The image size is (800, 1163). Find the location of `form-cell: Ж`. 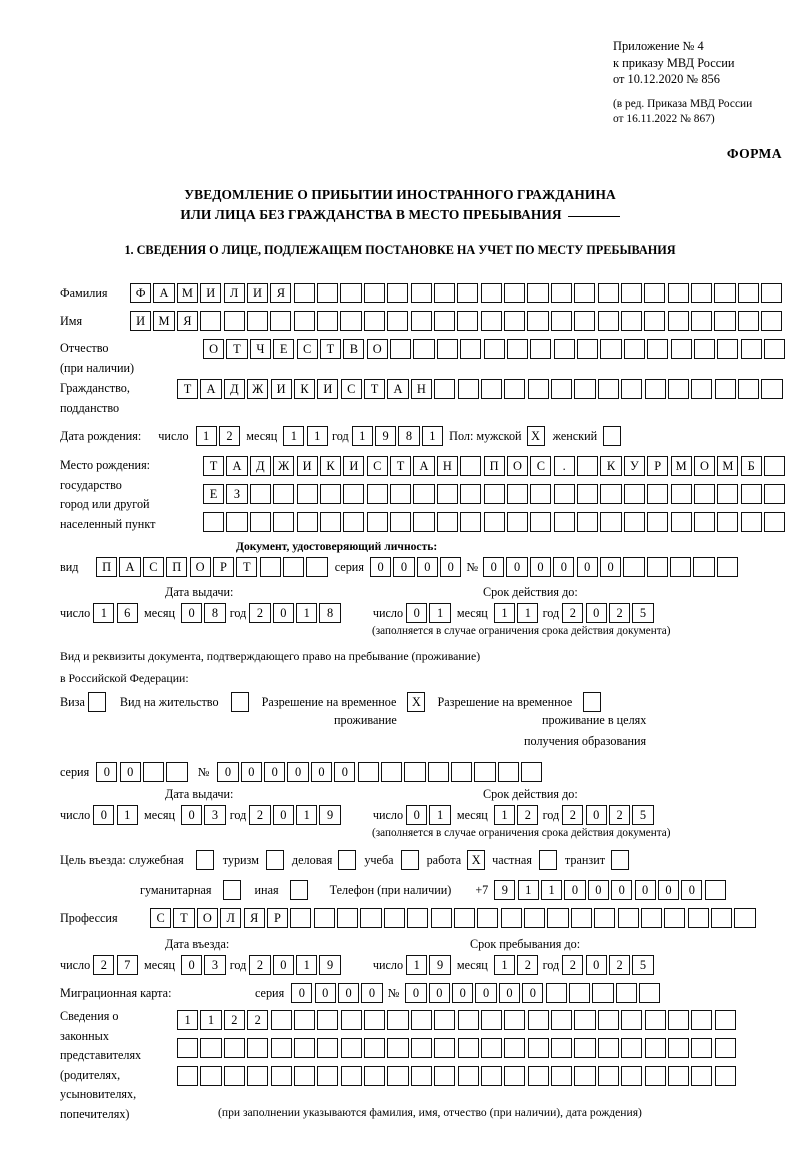

form-cell: Ж is located at coordinates (284, 466).